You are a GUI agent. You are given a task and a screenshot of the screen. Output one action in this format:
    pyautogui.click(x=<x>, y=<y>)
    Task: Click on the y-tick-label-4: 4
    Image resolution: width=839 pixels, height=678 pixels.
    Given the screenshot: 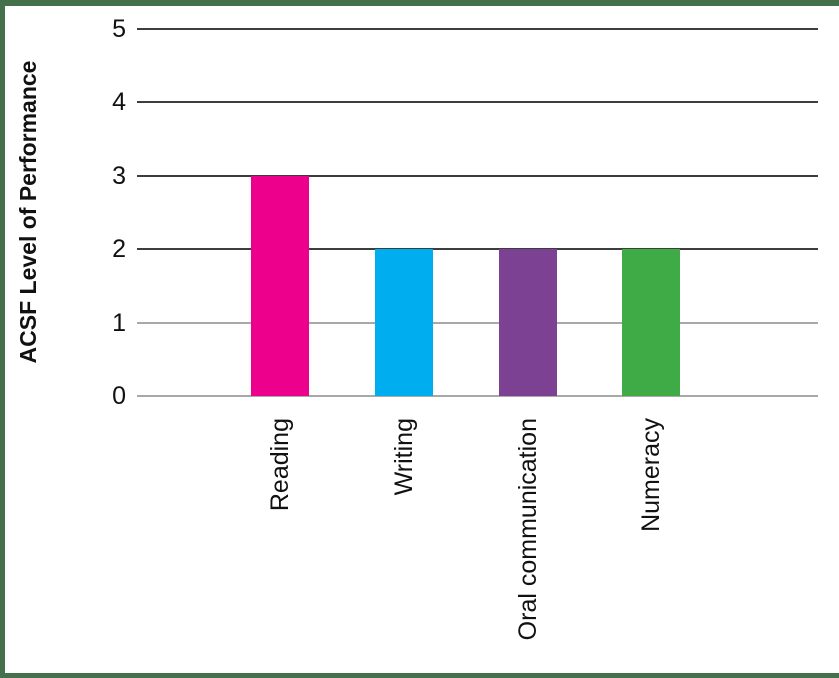 What is the action you would take?
    pyautogui.click(x=119, y=102)
    